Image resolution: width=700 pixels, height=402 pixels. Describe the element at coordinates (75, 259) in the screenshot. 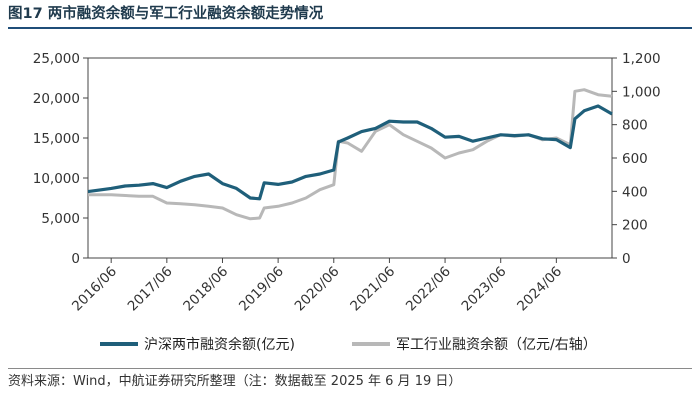

I see `y-left-tick-label: 0` at that location.